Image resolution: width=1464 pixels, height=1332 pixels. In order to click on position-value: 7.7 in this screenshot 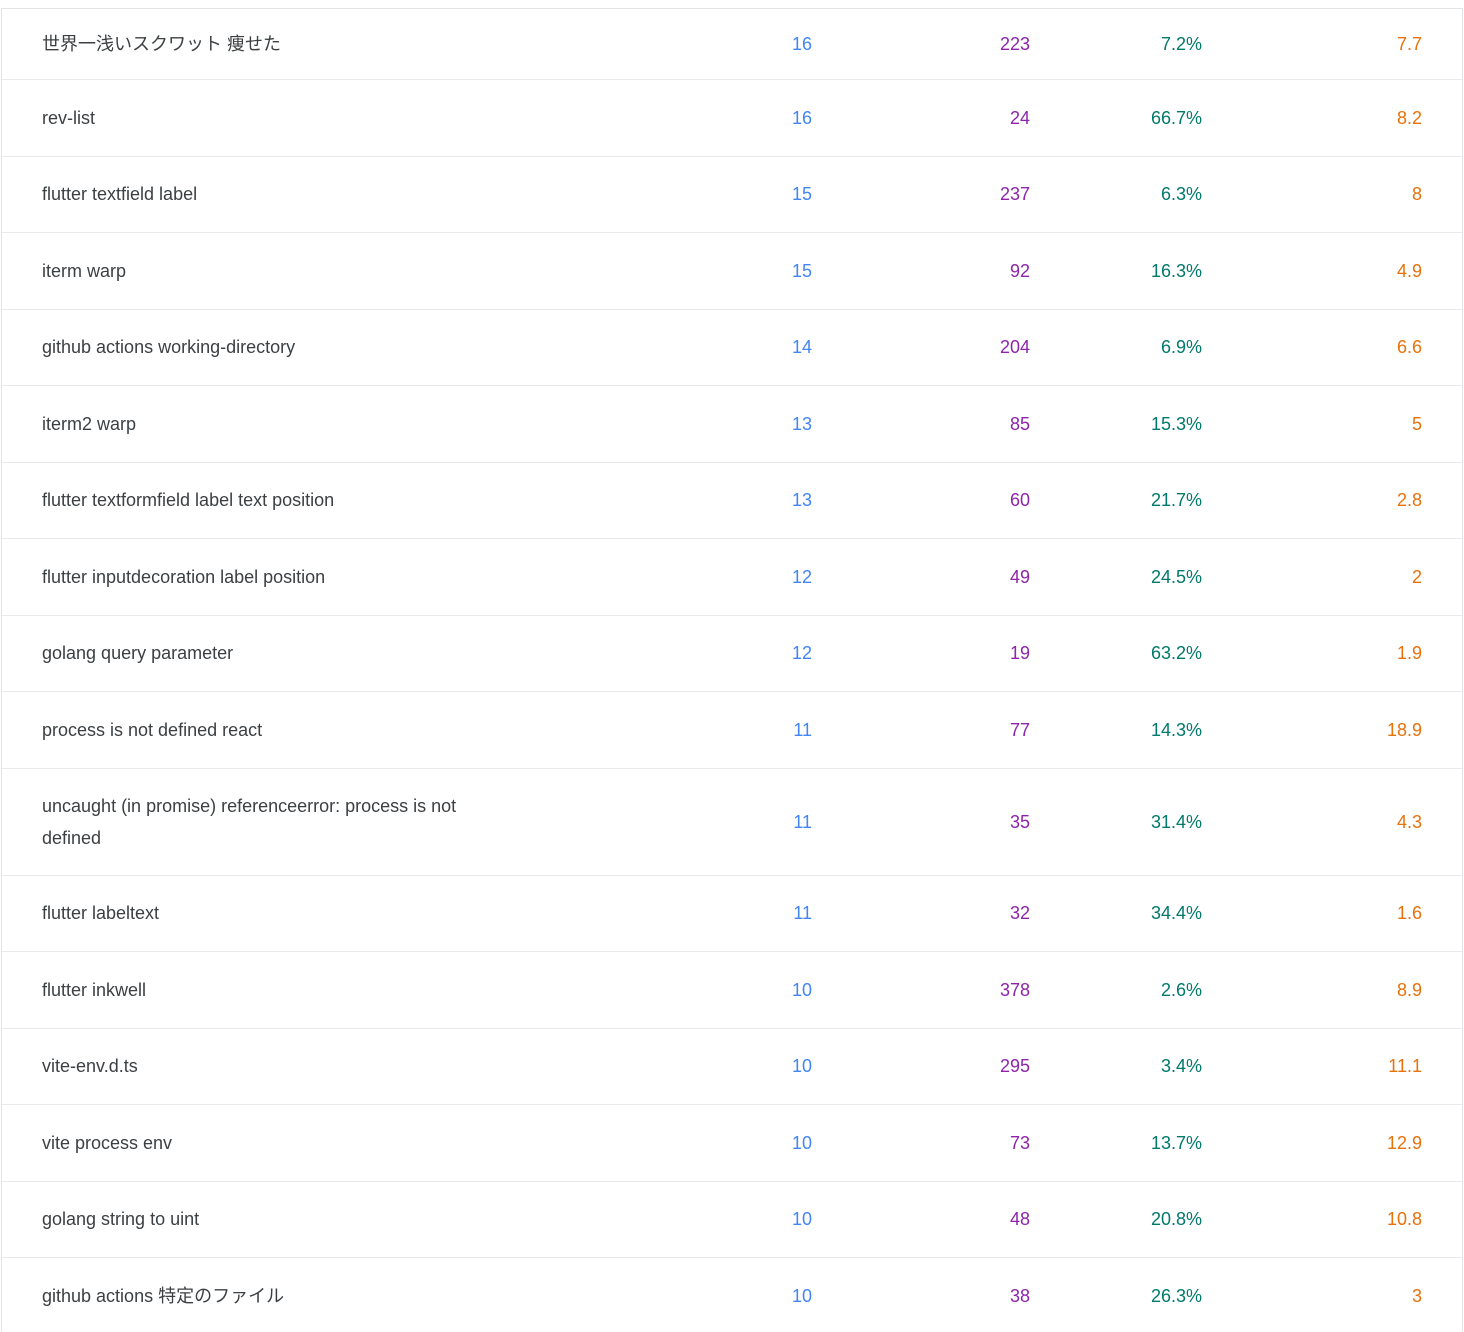, I will do `click(1409, 44)`.